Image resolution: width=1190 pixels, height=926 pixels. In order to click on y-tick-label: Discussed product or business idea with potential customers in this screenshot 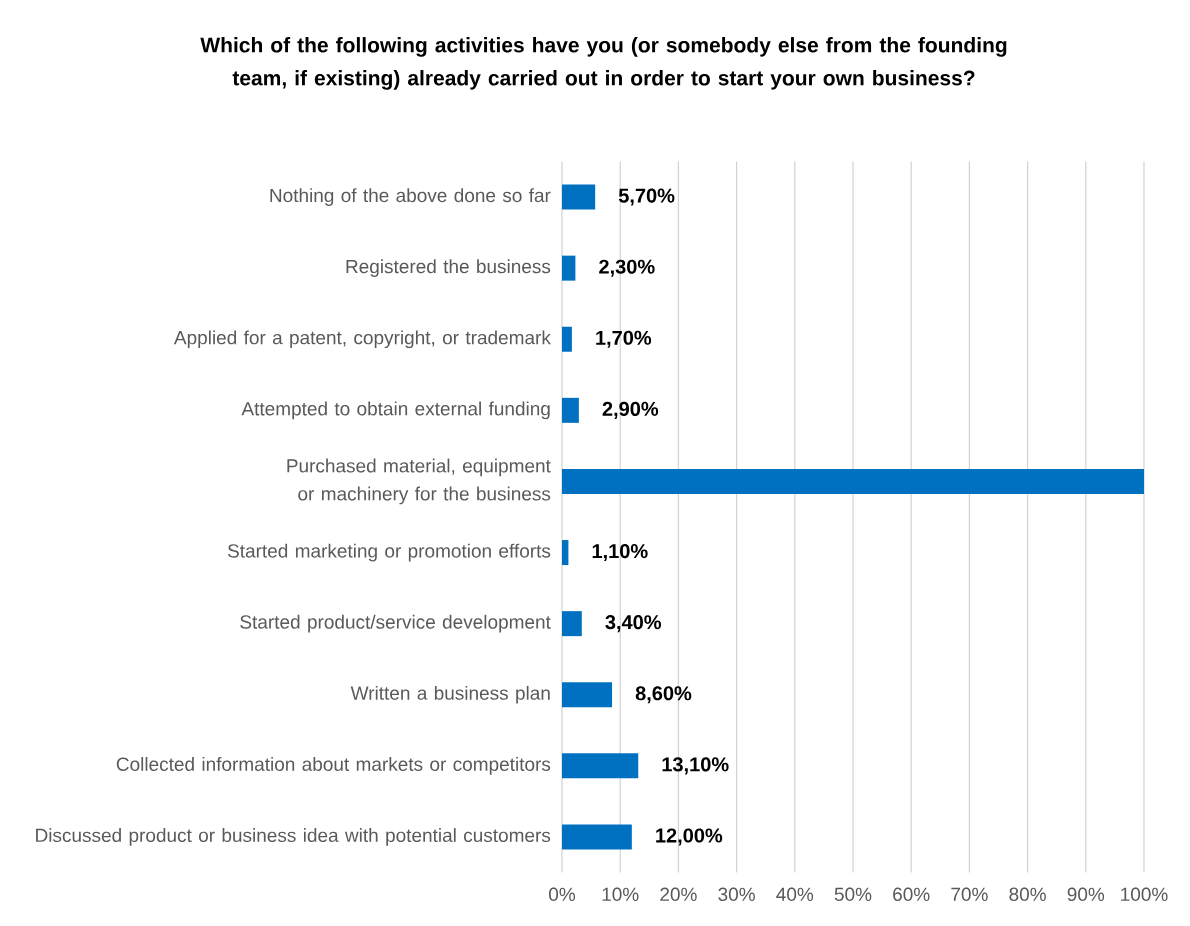, I will do `click(293, 837)`.